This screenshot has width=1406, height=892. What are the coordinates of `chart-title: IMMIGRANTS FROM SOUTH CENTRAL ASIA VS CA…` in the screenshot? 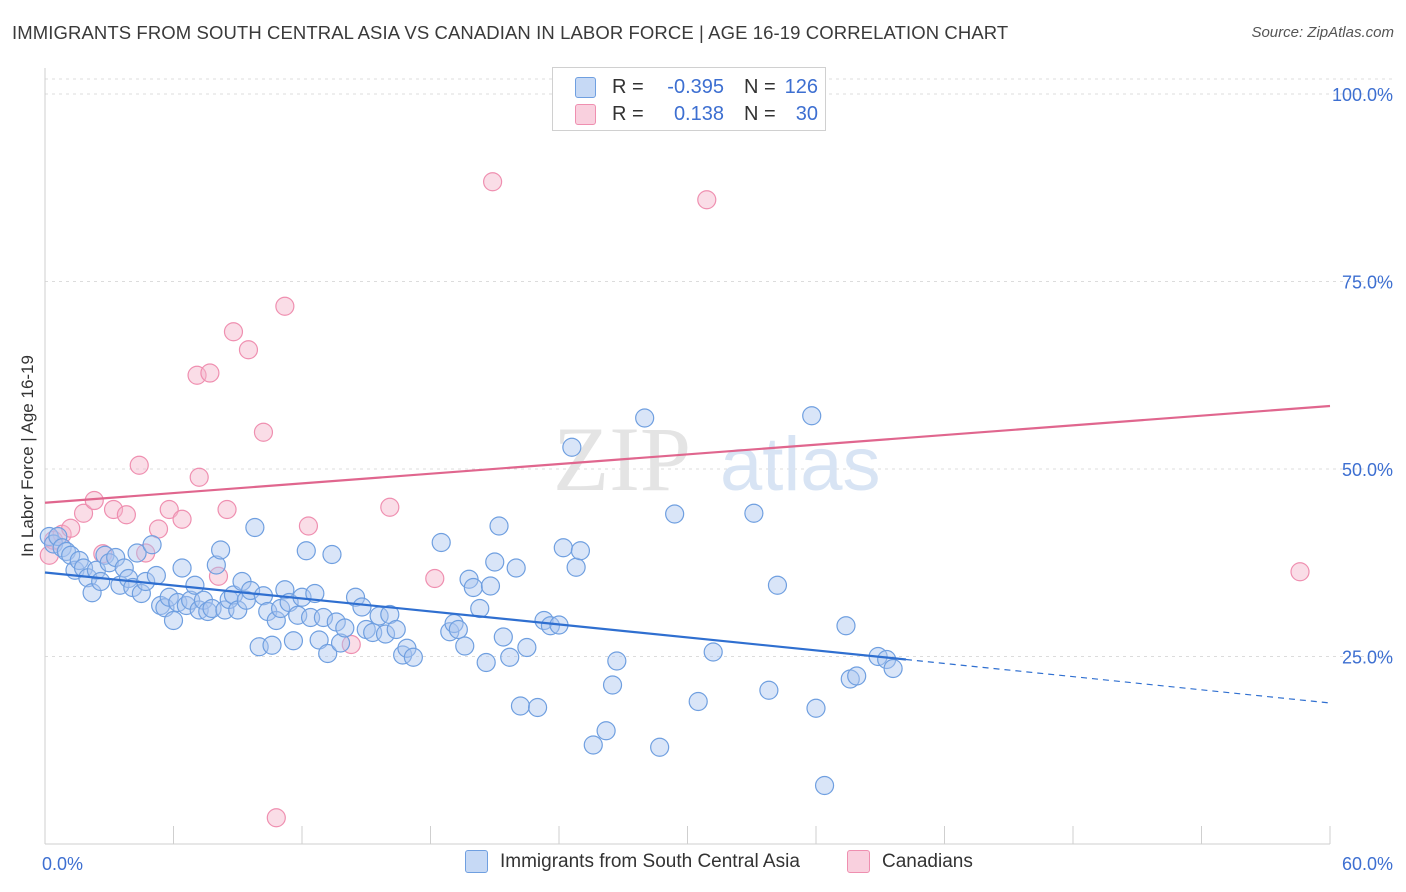 It's located at (510, 32).